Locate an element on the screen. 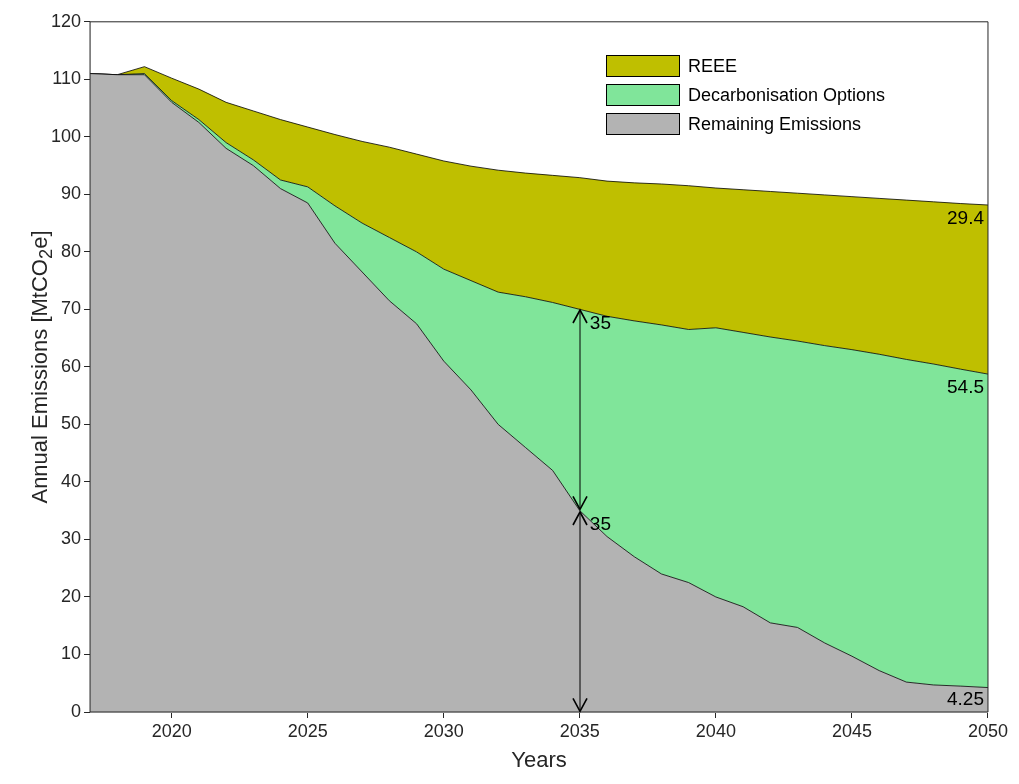 The width and height of the screenshot is (1019, 784). x-tick-label: 2035 is located at coordinates (579, 730).